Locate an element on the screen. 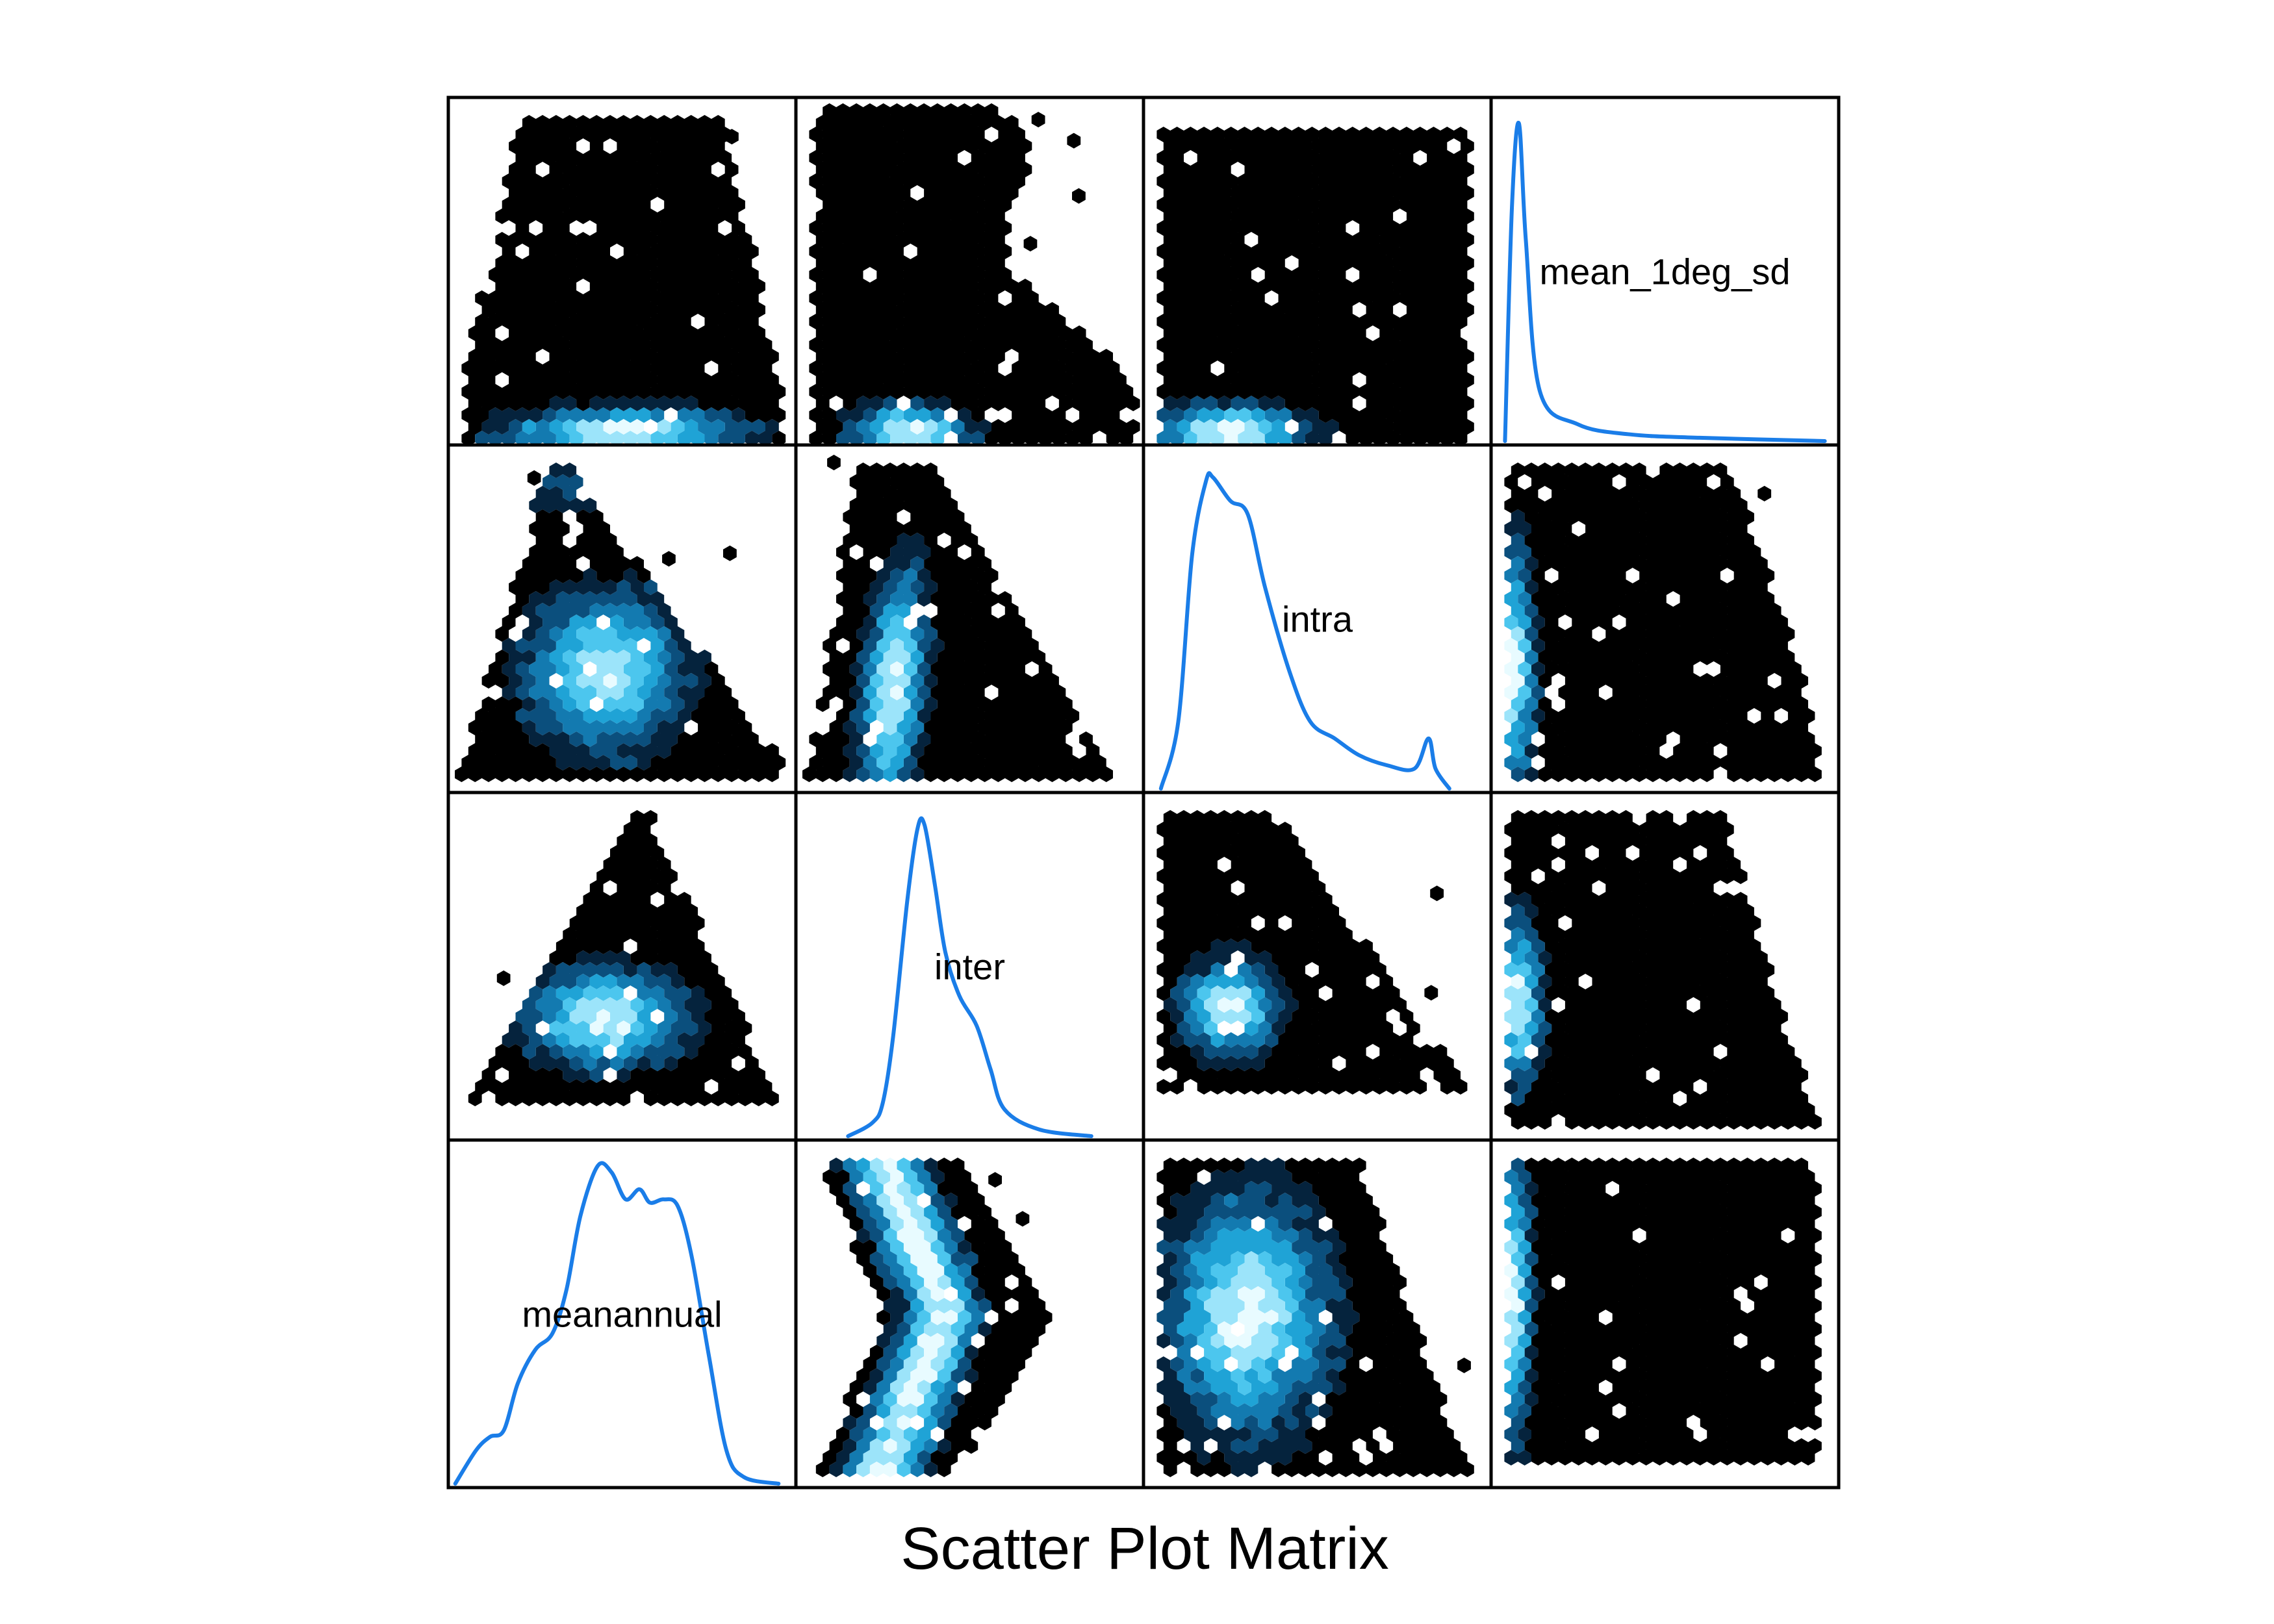 This screenshot has height=1624, width=2274. hexbin-panel-meanannual-vs-mean_1deg_sd is located at coordinates (1663, 1311).